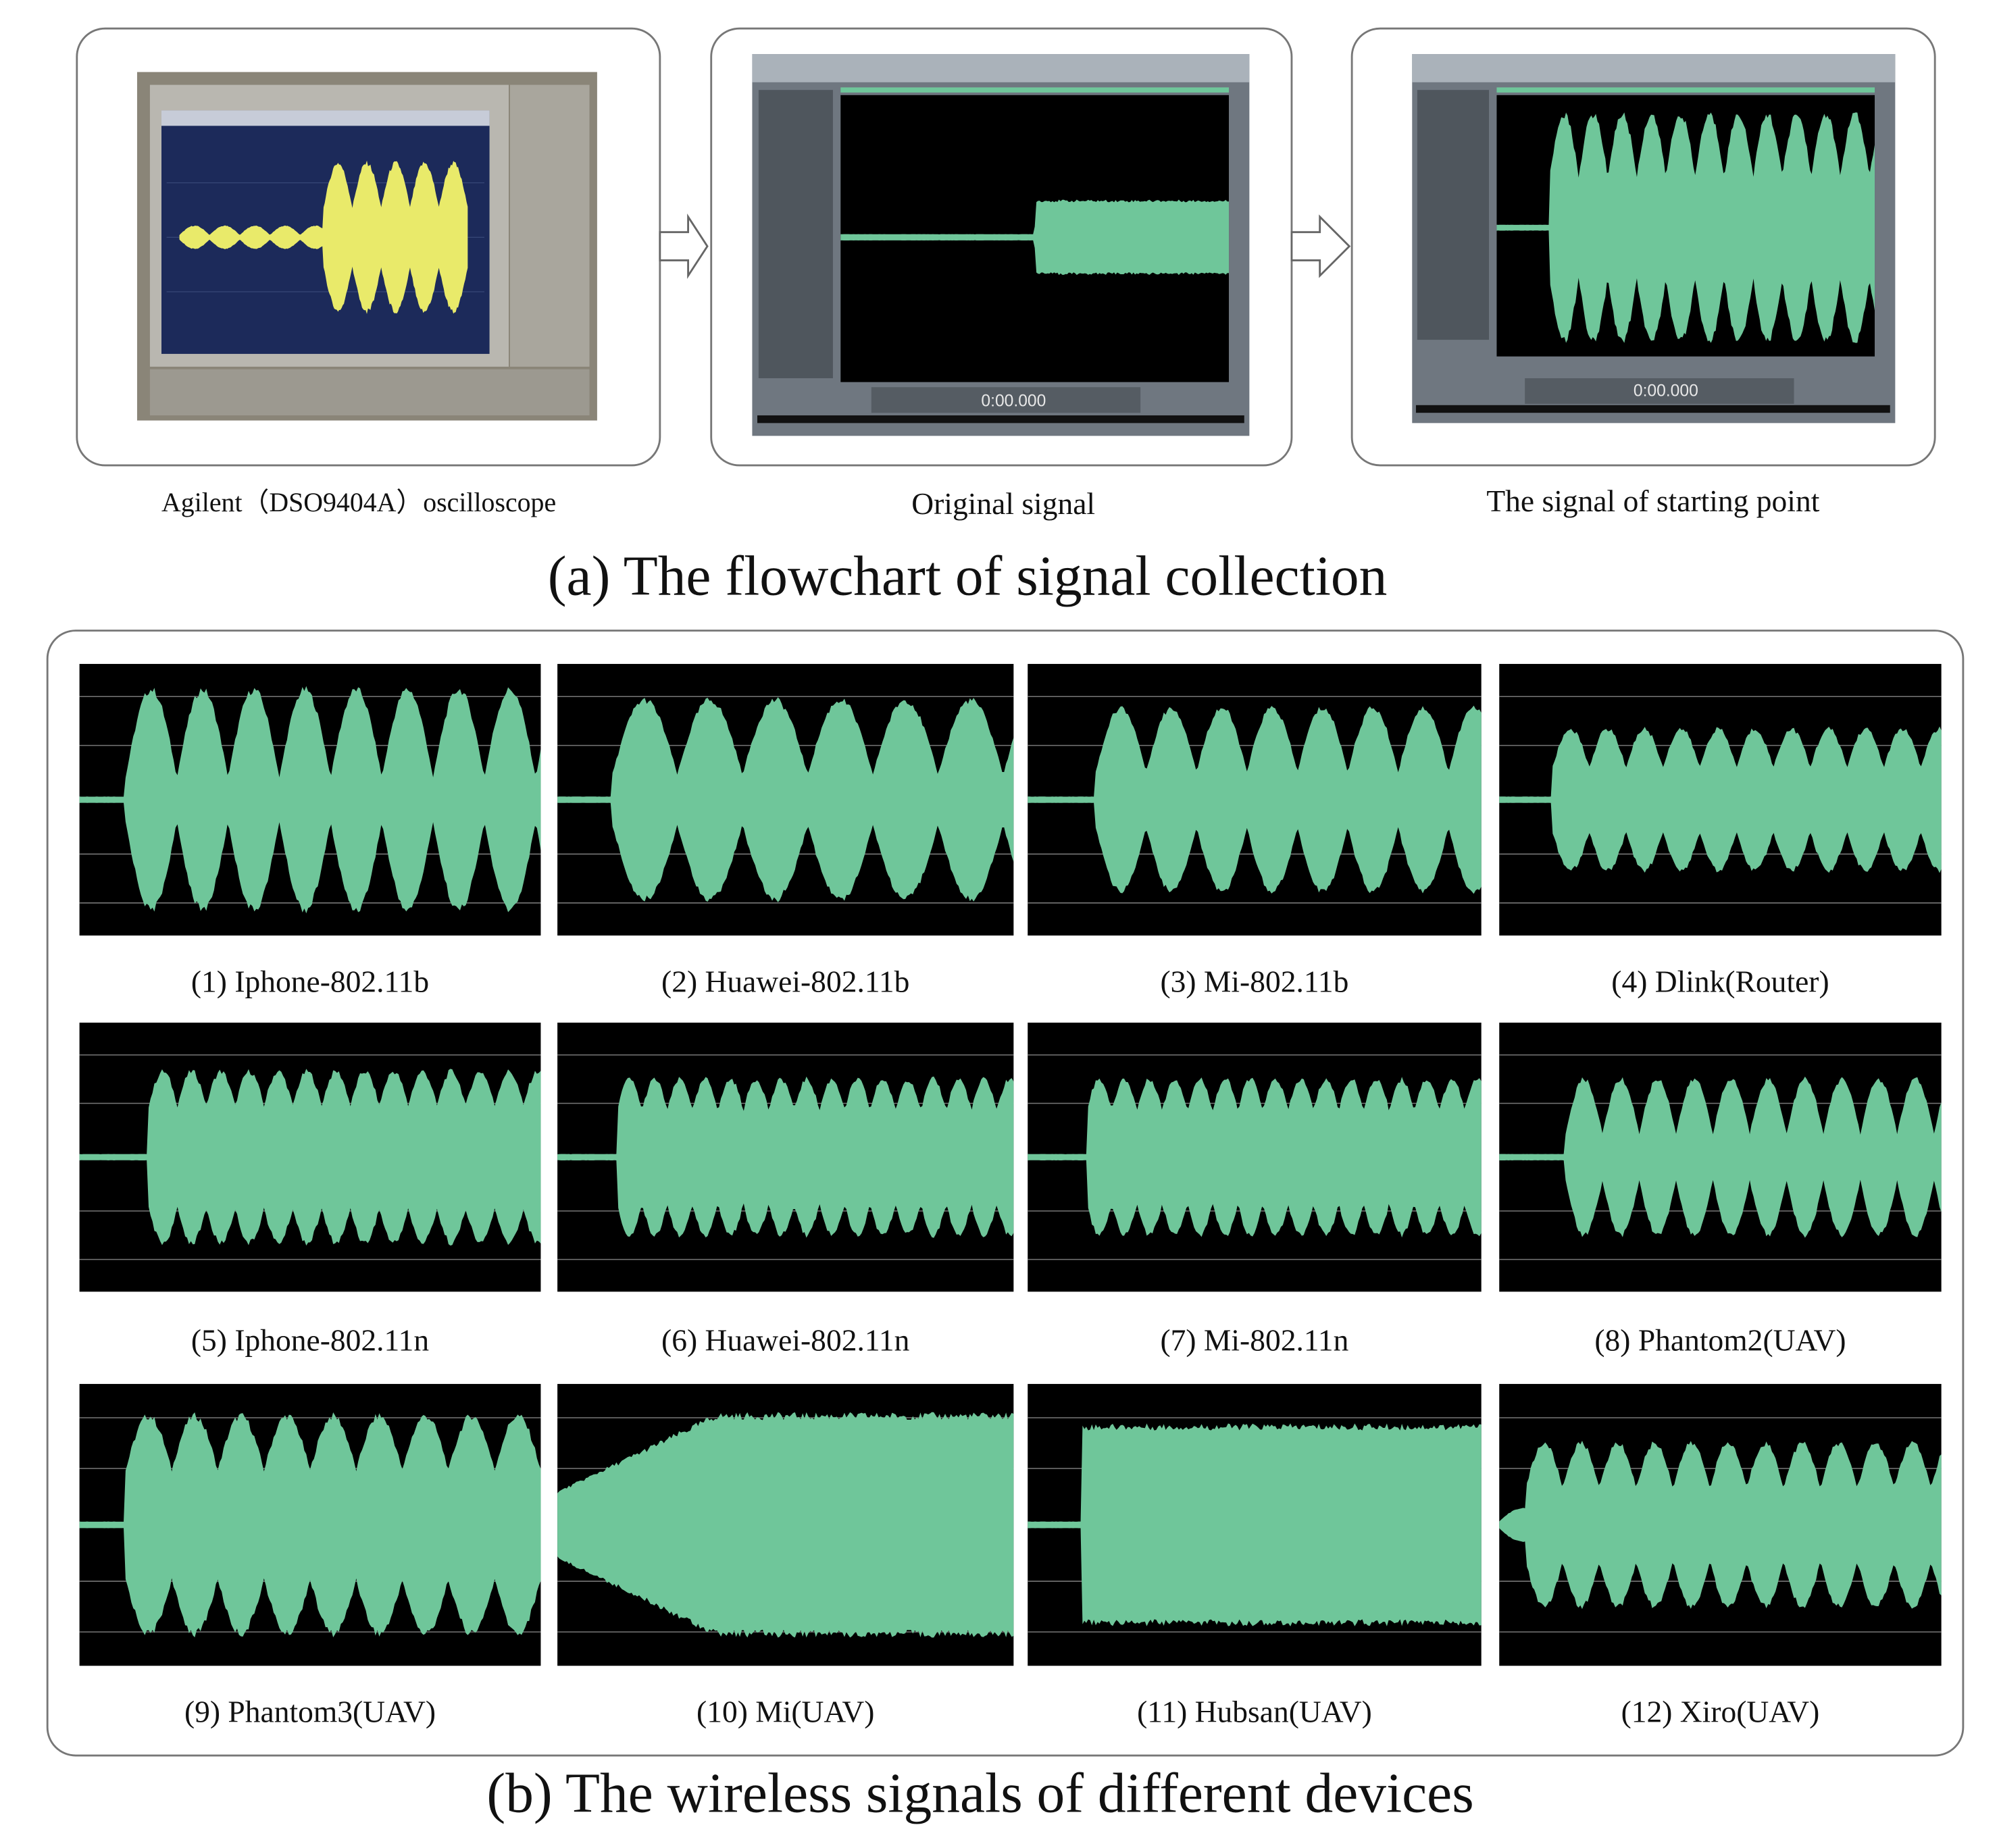  Describe the element at coordinates (1652, 501) in the screenshot. I see `step-label: The signal of starting point` at that location.